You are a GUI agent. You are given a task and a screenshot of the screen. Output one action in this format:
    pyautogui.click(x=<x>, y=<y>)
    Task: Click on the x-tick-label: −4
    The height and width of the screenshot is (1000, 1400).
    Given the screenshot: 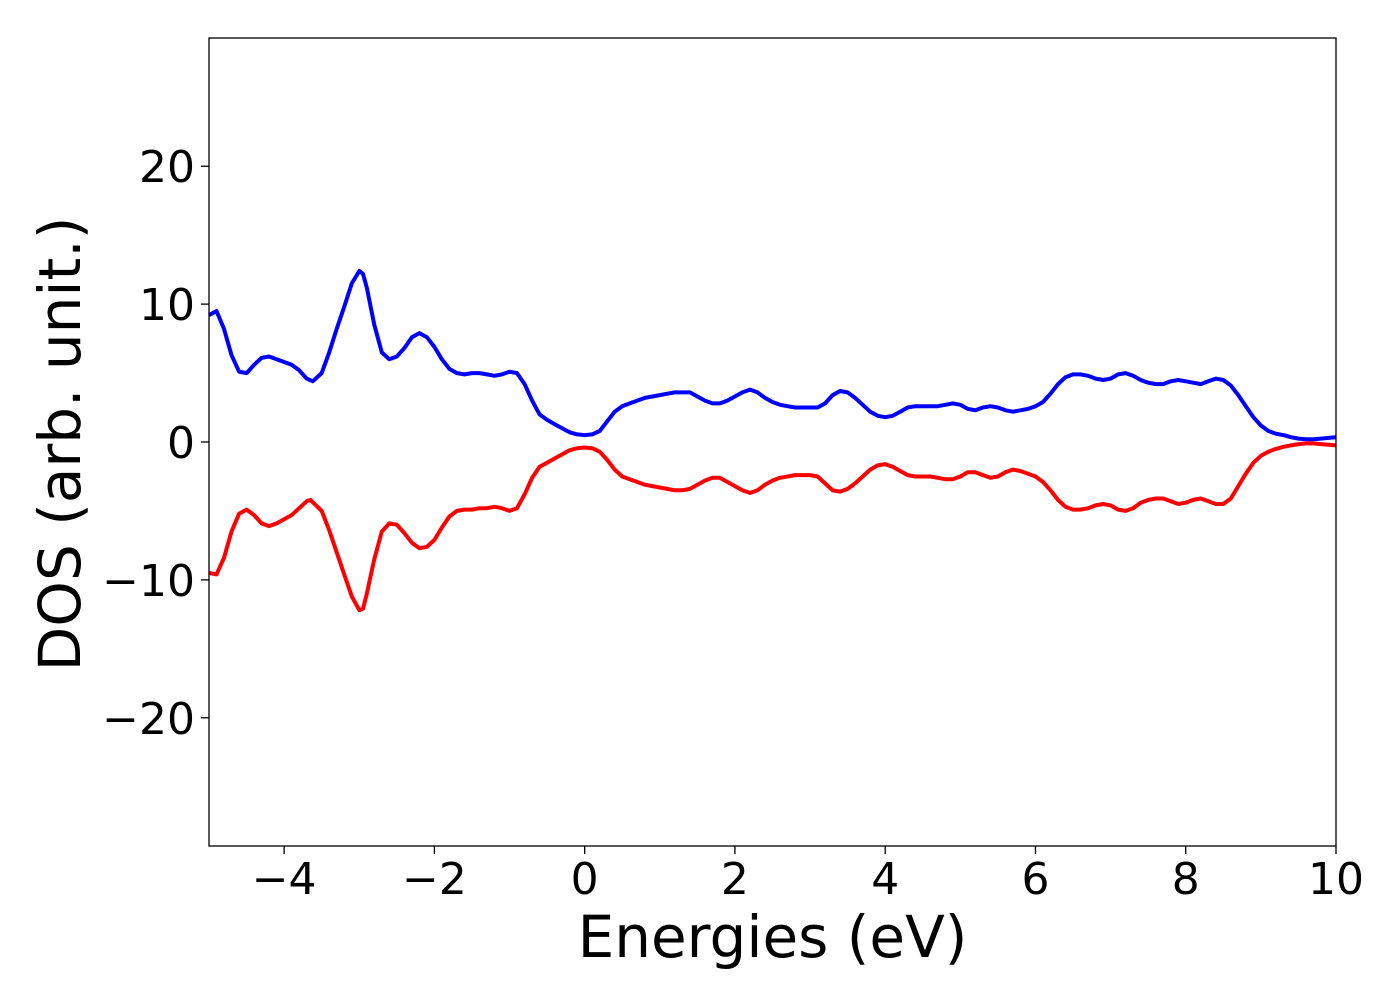 What is the action you would take?
    pyautogui.click(x=284, y=879)
    